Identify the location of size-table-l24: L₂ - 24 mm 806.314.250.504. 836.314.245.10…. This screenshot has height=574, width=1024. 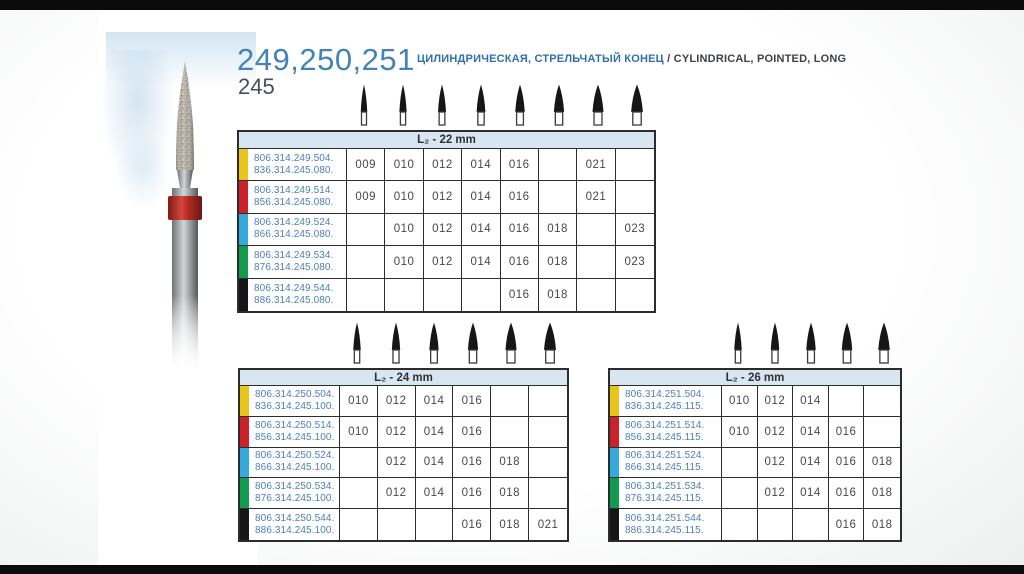
(403, 455).